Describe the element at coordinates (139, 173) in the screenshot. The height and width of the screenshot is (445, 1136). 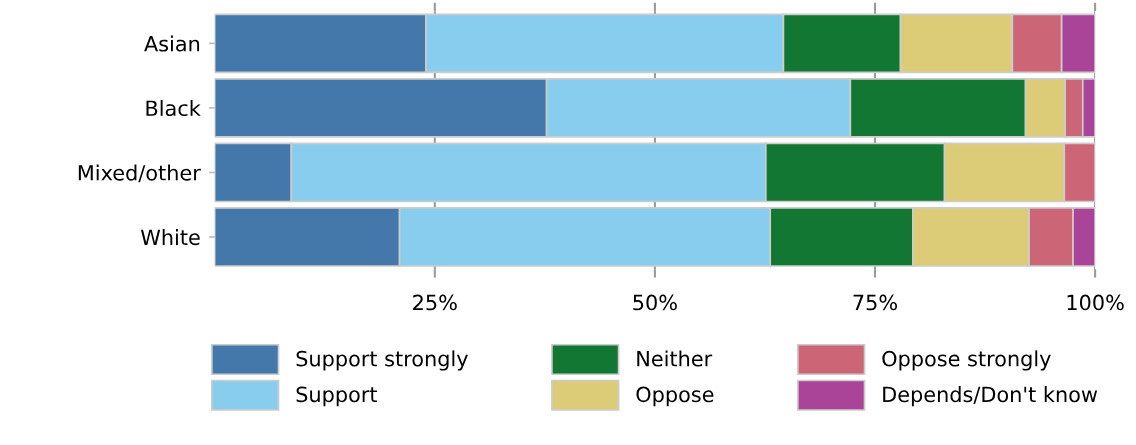
I see `y-tick-label: Mixed/other` at that location.